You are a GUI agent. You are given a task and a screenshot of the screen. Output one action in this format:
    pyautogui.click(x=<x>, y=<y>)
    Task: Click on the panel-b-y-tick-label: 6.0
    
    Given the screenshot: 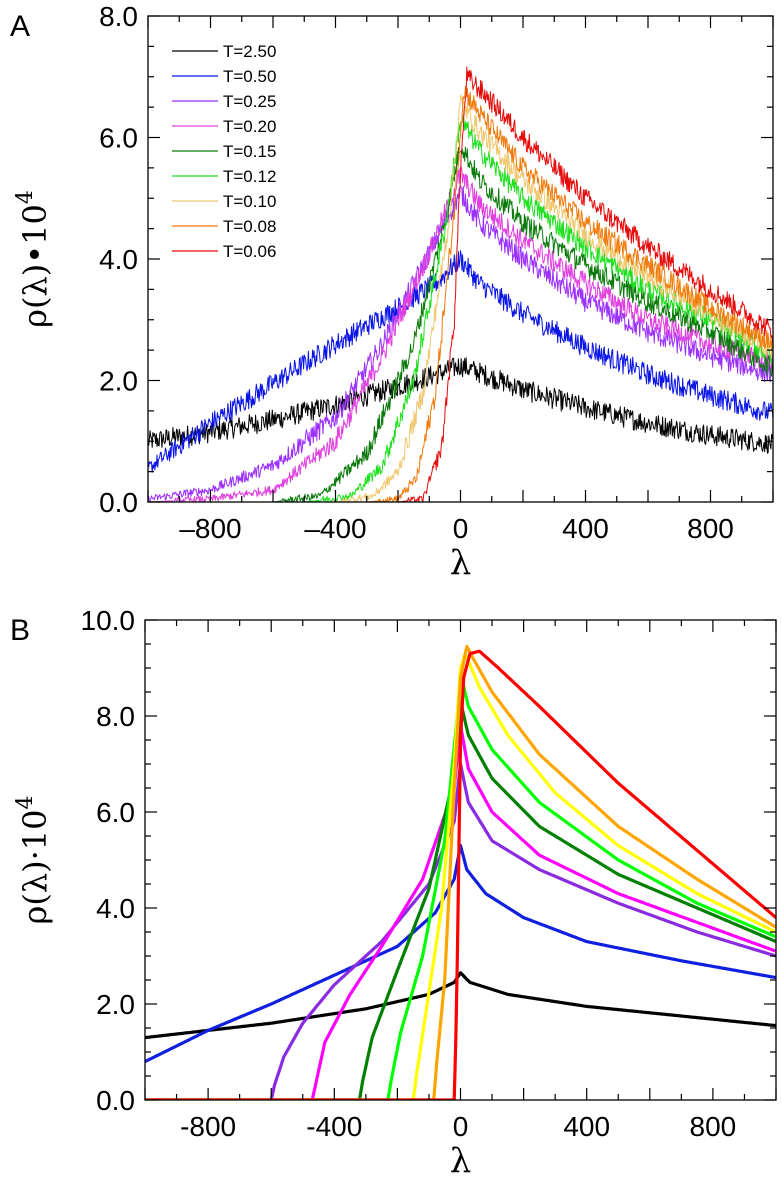 What is the action you would take?
    pyautogui.click(x=115, y=812)
    